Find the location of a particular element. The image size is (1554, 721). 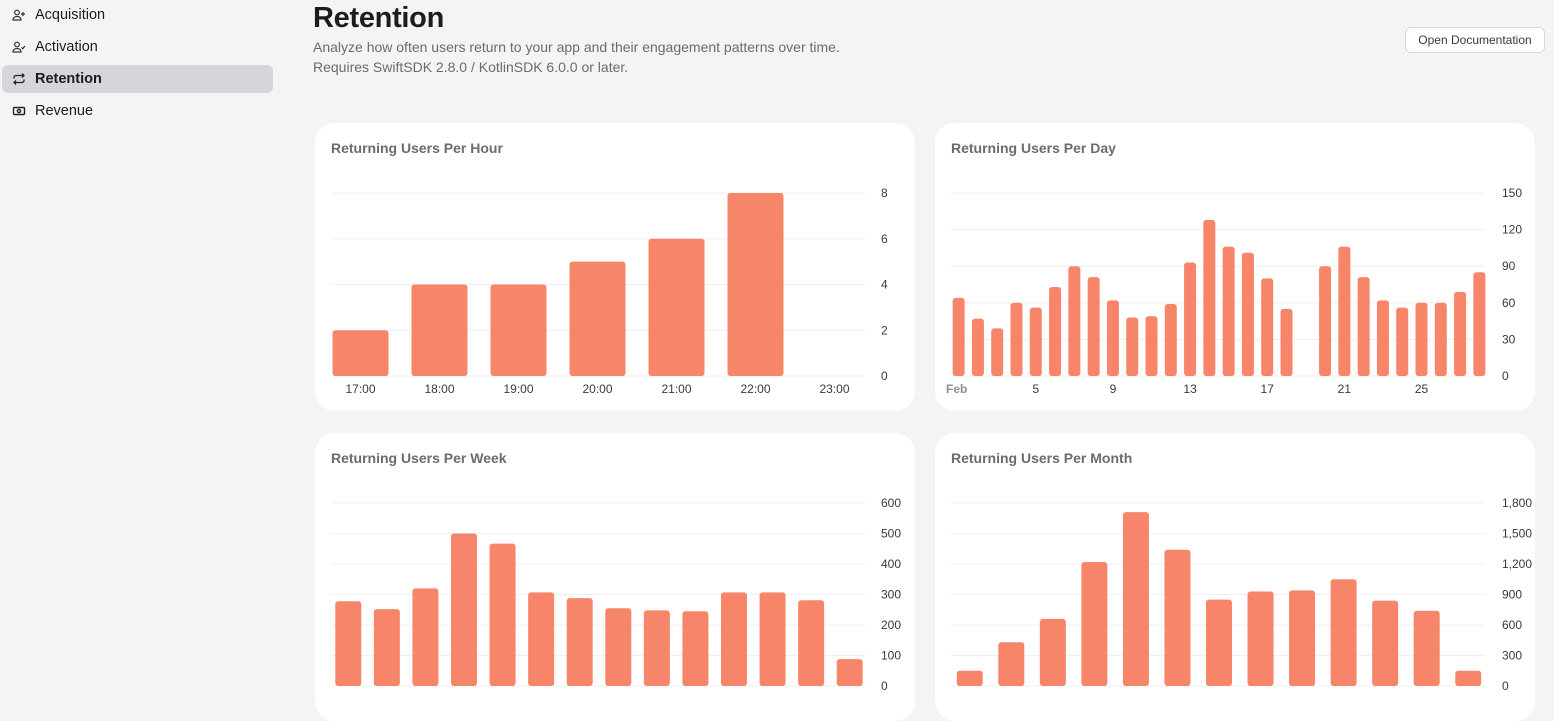

x-tick-label: 18:00 is located at coordinates (439, 389).